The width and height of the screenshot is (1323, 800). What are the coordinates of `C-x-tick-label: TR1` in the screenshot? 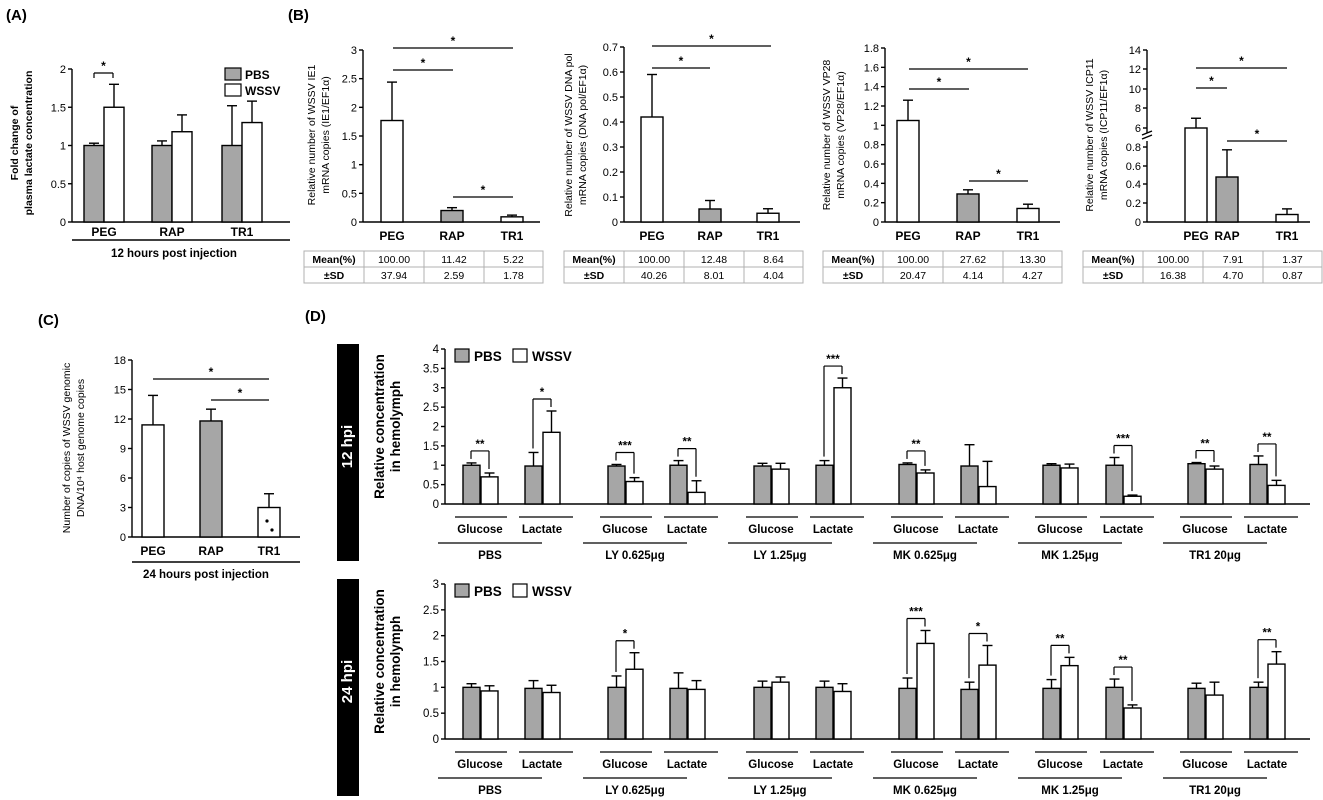 It's located at (269, 551).